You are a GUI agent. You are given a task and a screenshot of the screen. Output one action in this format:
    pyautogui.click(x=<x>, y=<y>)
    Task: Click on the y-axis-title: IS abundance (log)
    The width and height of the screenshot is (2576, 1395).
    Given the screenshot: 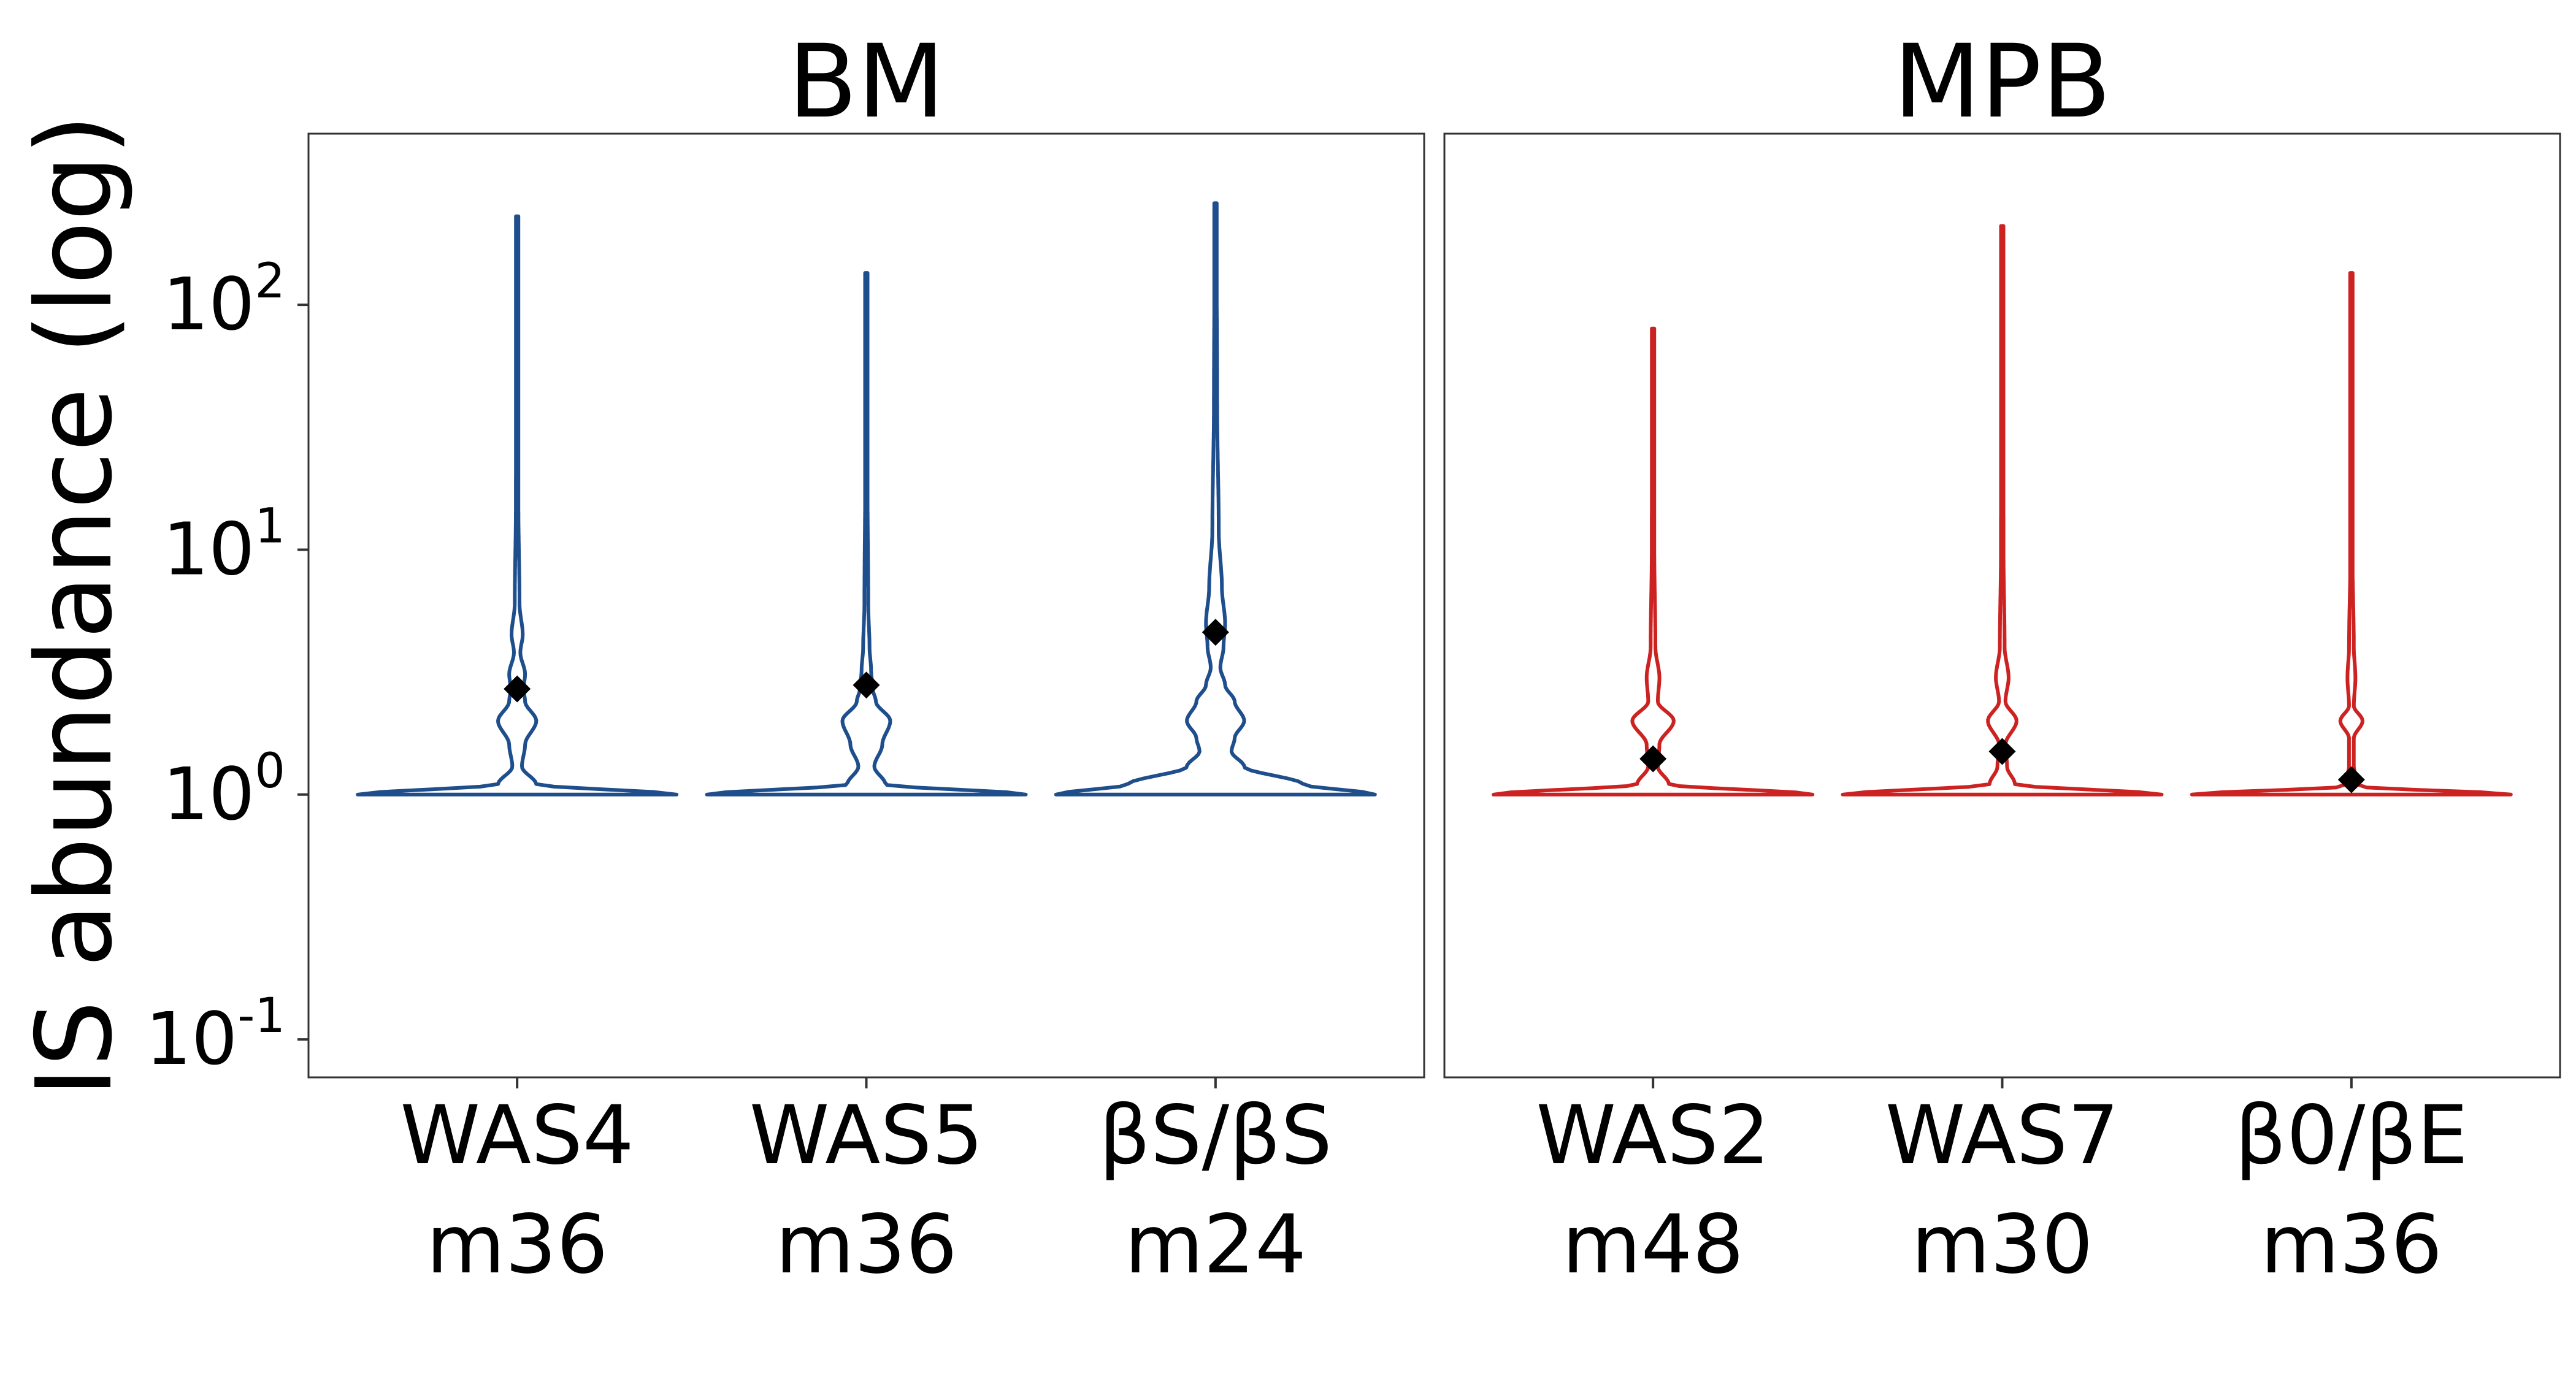 What is the action you would take?
    pyautogui.click(x=75, y=605)
    